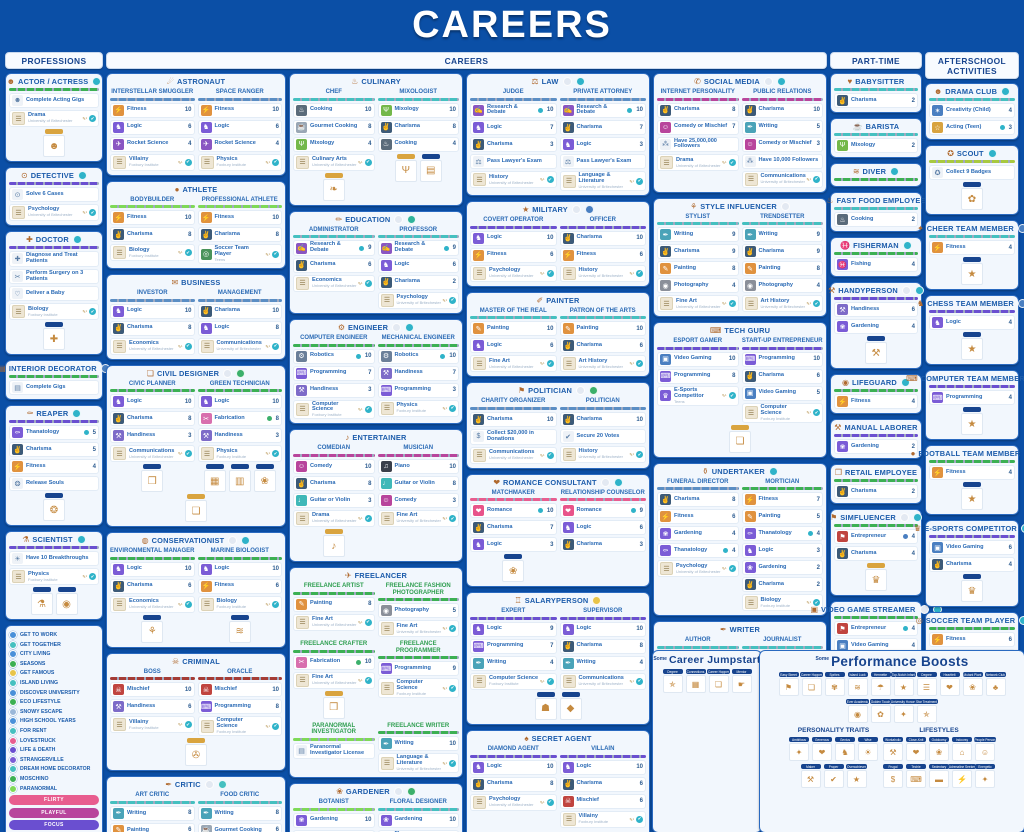 The image size is (1024, 832). I want to click on legend-pack-label: Moschino, so click(34, 778).